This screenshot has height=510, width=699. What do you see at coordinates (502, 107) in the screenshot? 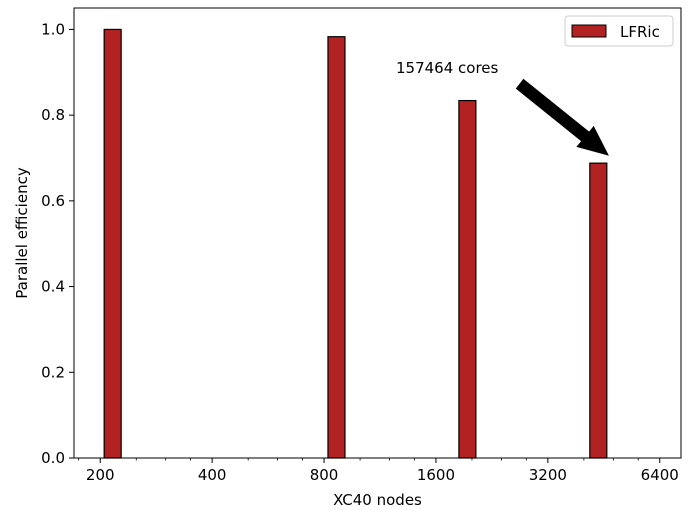
I see `annotation: 157464 cores` at bounding box center [502, 107].